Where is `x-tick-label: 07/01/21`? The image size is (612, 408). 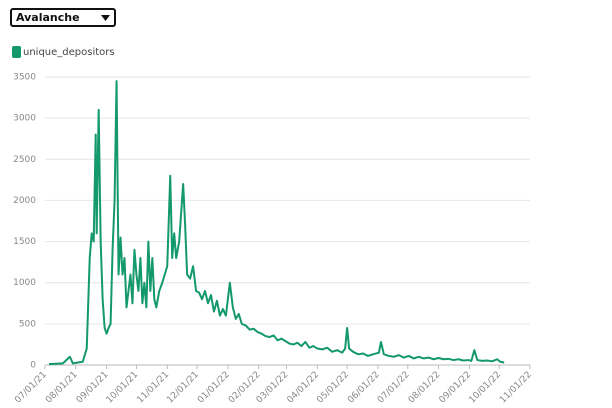 x-tick-label: 07/01/21 is located at coordinates (31, 388).